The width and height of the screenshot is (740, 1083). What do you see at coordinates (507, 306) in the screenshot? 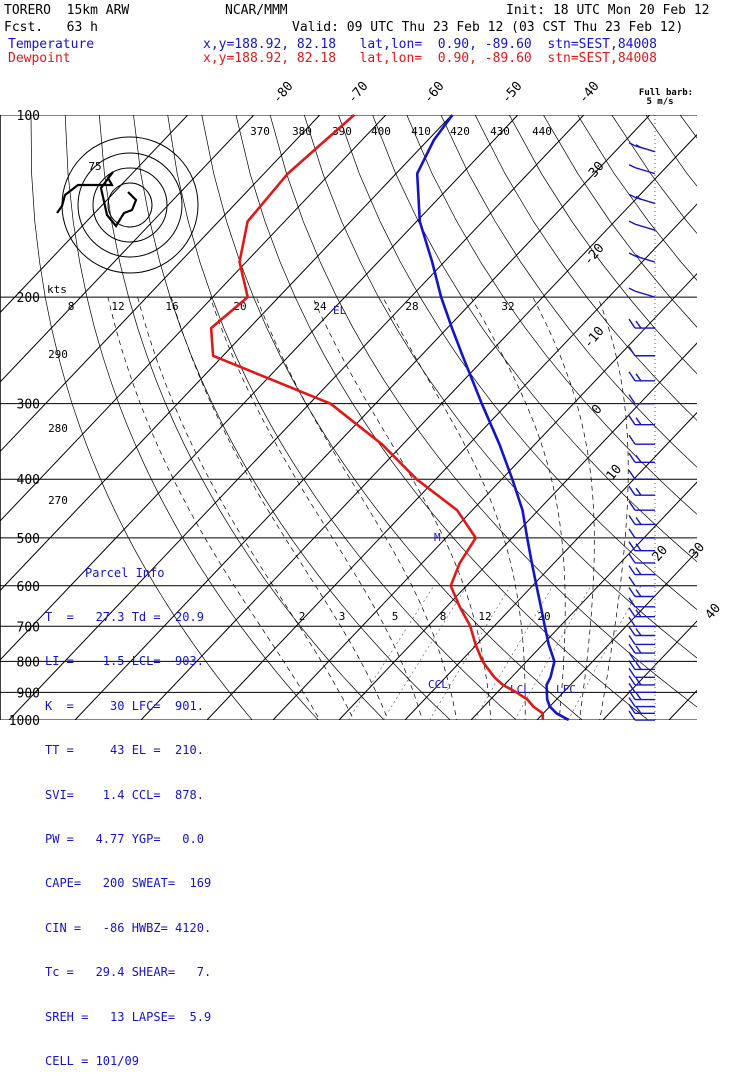
I see `hodograph-ring-label: 32` at bounding box center [507, 306].